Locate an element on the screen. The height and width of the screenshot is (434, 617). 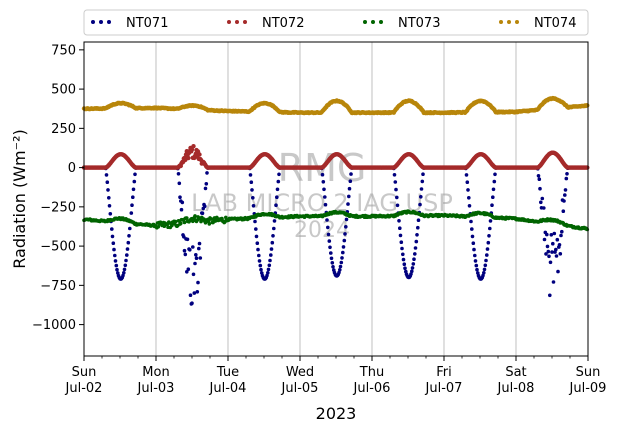
legend: NT071 NT072 NT073 NT074 is located at coordinates (336, 22).